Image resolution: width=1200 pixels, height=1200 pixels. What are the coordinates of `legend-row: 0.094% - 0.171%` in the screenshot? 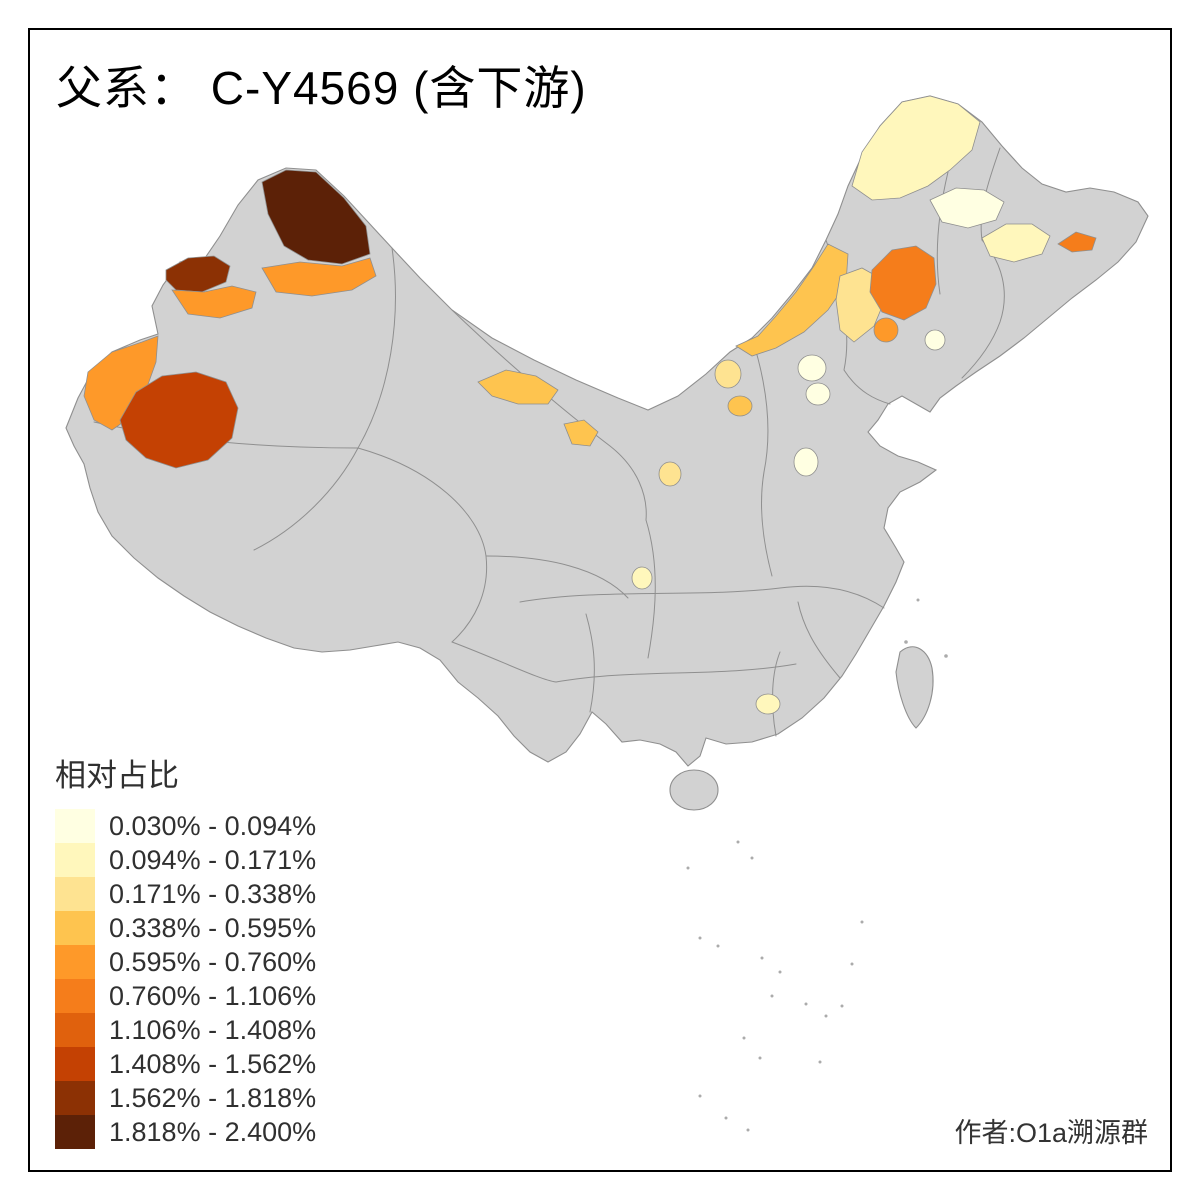 It's located at (225, 860).